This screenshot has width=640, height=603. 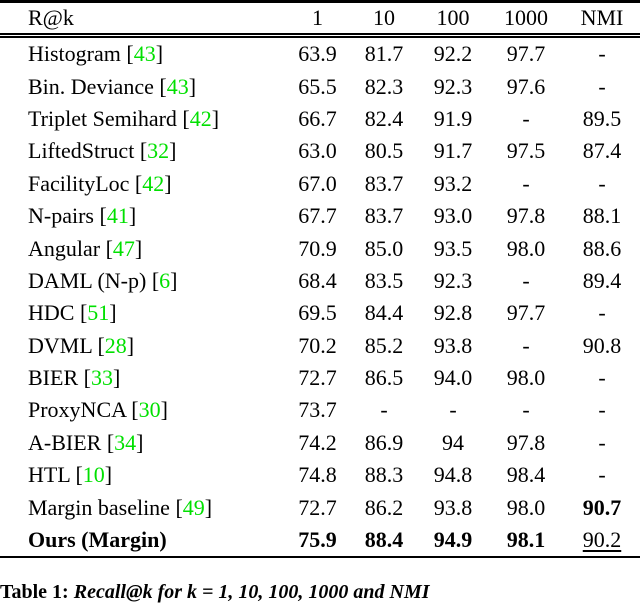 What do you see at coordinates (453, 313) in the screenshot?
I see `metric-cell: 92.8` at bounding box center [453, 313].